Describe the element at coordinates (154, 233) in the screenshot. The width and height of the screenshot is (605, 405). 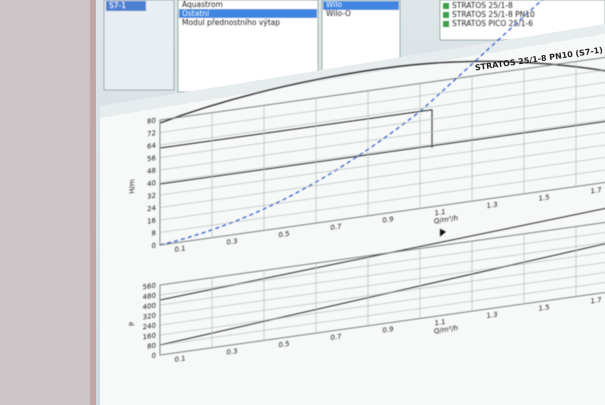
I see `y-tick-label: 8` at that location.